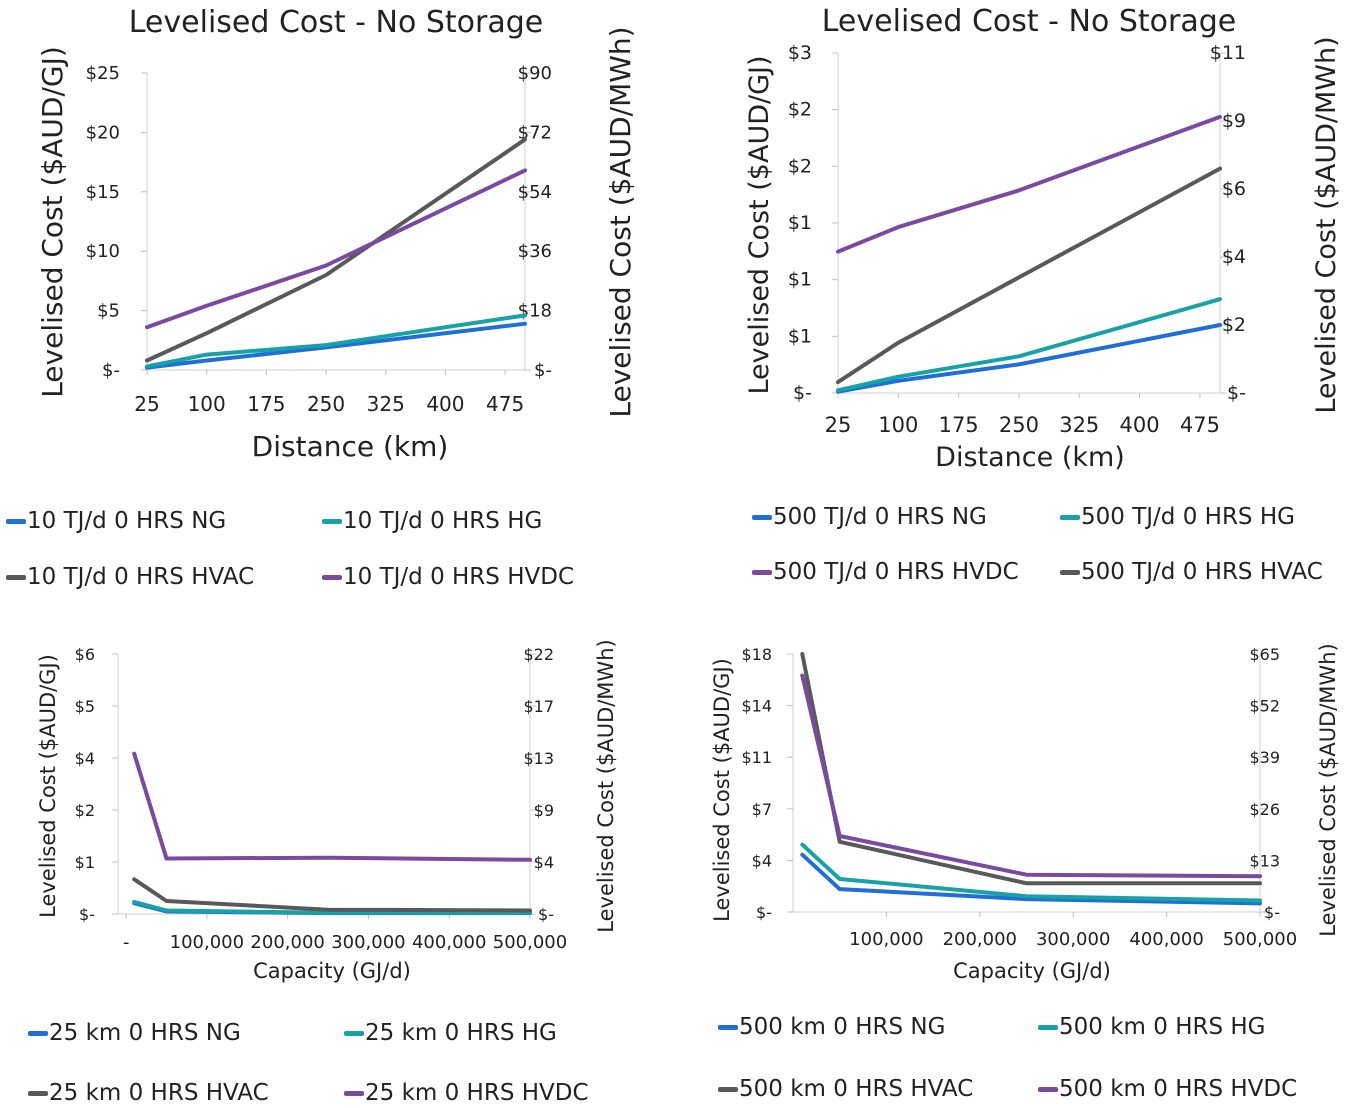 Image resolution: width=1352 pixels, height=1108 pixels. I want to click on y-tick-label: $25, so click(103, 73).